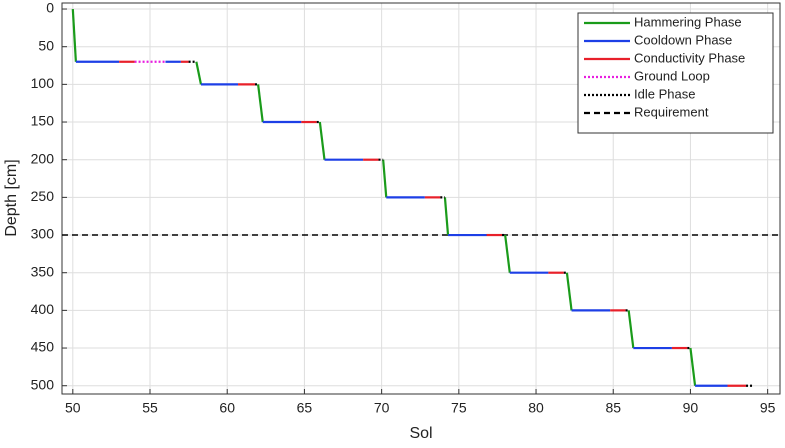 Image resolution: width=785 pixels, height=448 pixels. Describe the element at coordinates (768, 408) in the screenshot. I see `x-tick-label: 95` at that location.